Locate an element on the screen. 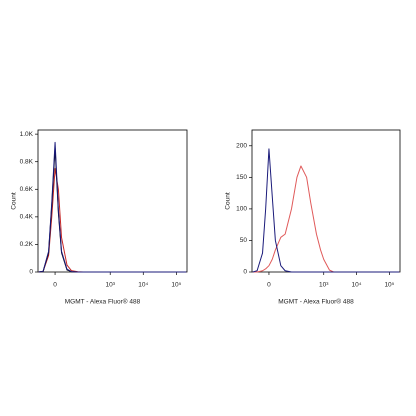 This screenshot has height=416, width=416. y-tick-label: 0.6K is located at coordinates (27, 189).